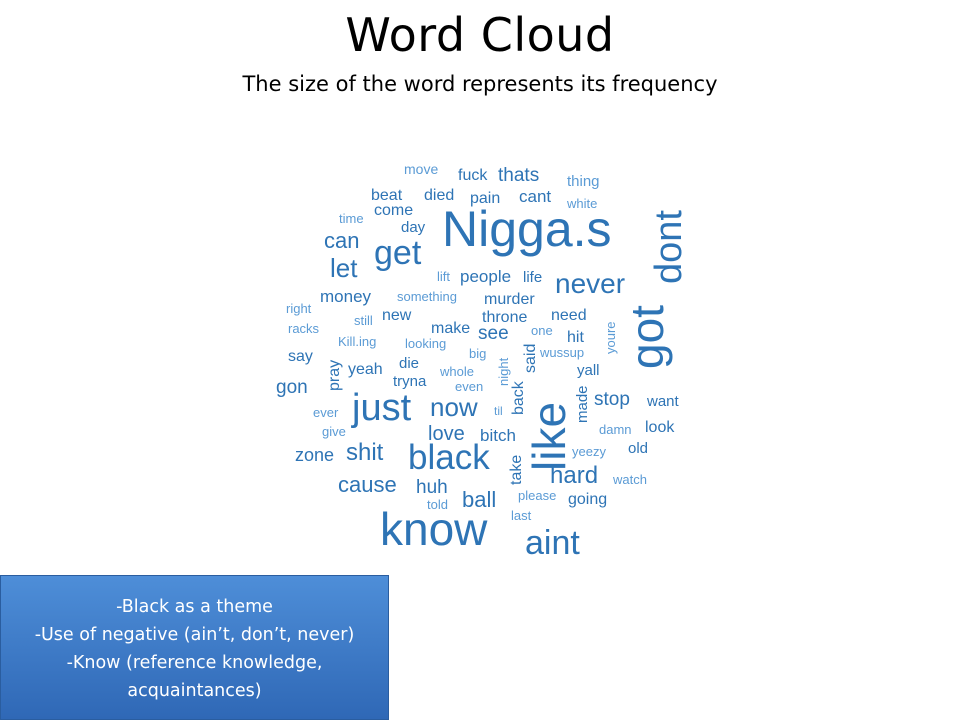 The height and width of the screenshot is (720, 960). I want to click on cloud-word: fuck, so click(473, 175).